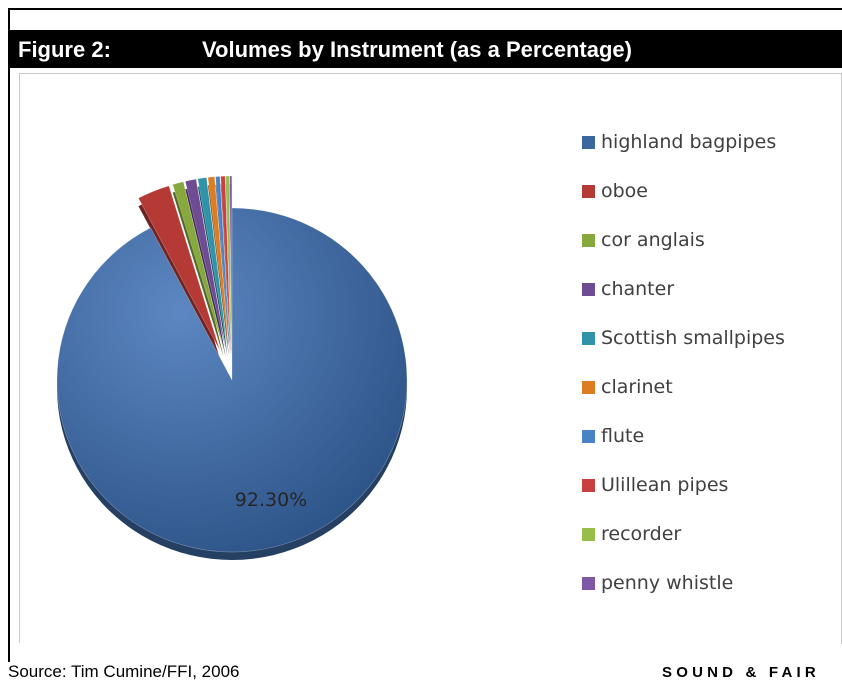  I want to click on pie-slice-ulillean-pipes, so click(225, 262).